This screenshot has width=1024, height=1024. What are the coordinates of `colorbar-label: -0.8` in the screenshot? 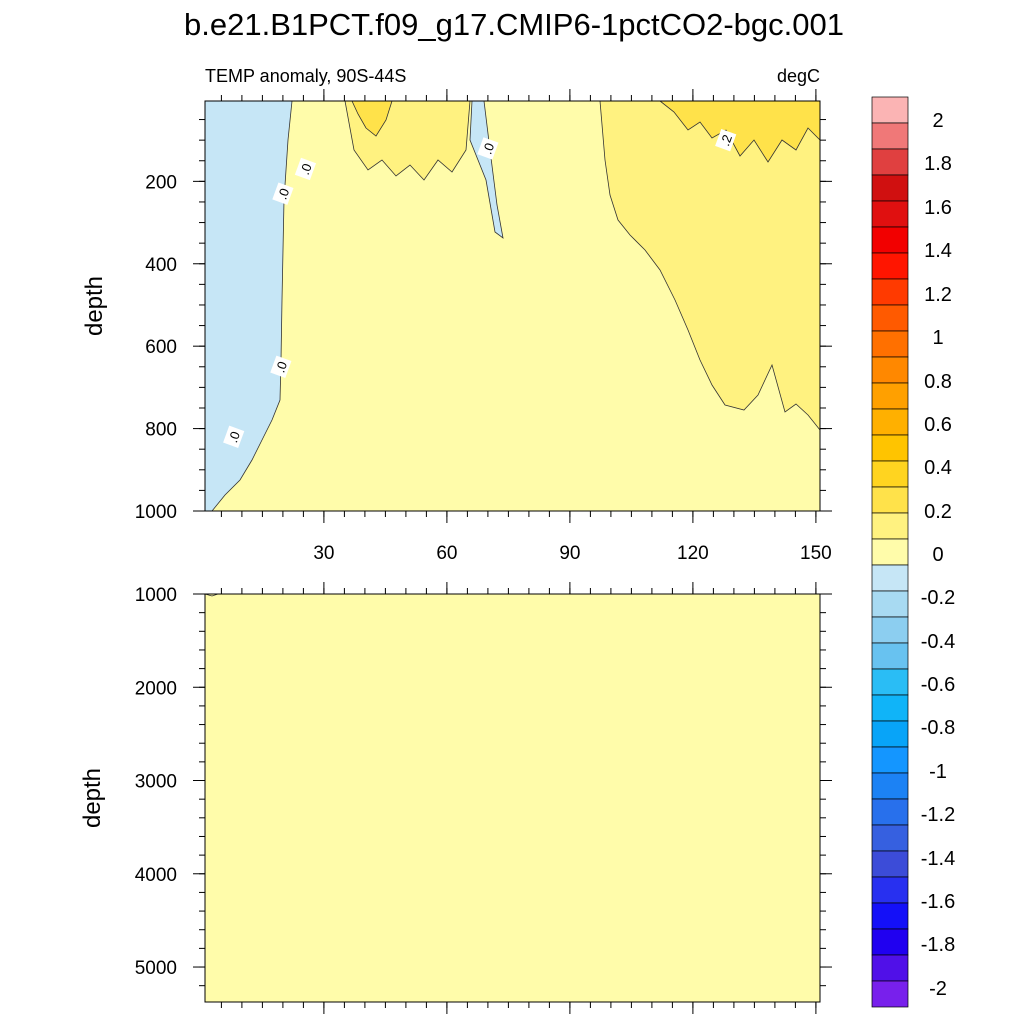 It's located at (938, 728).